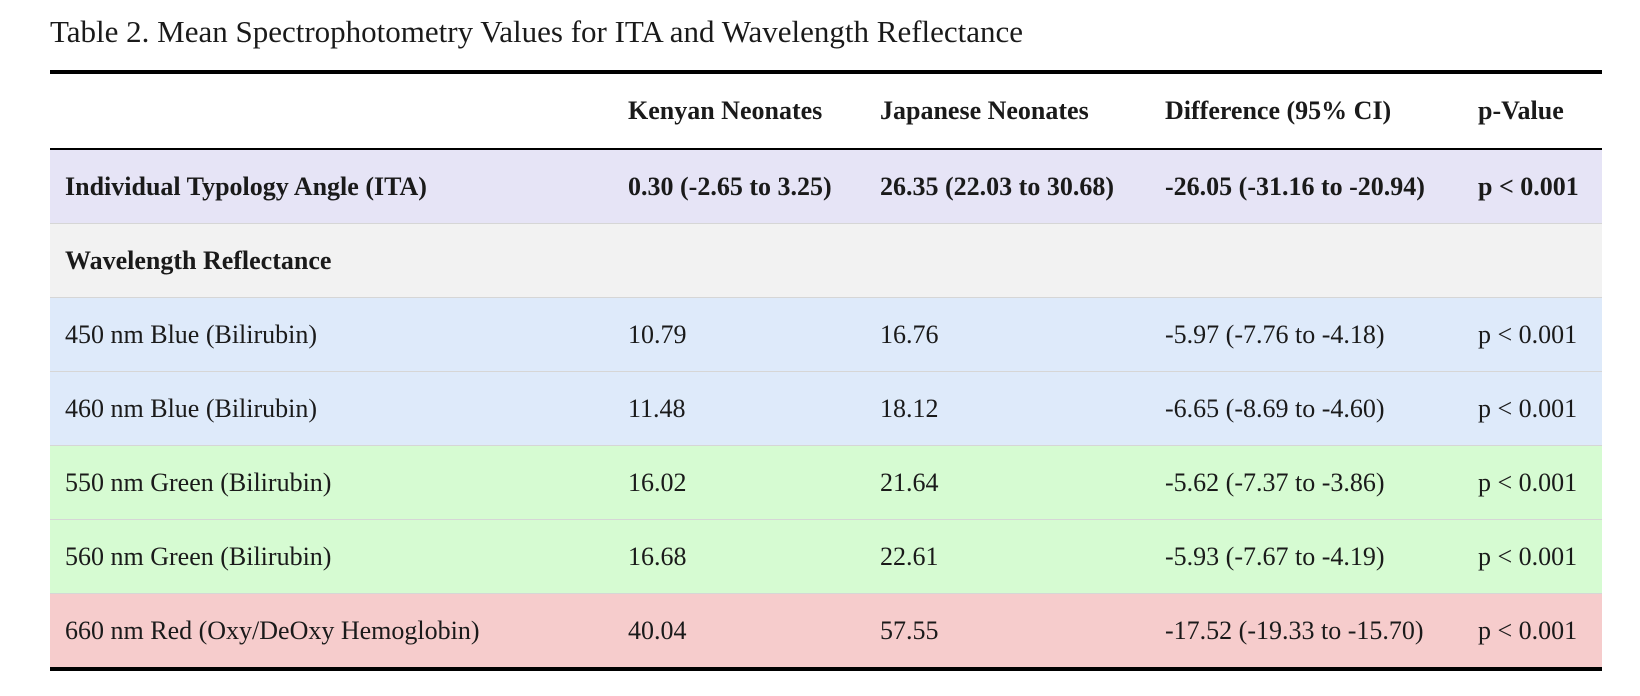 Image resolution: width=1640 pixels, height=696 pixels. Describe the element at coordinates (331, 482) in the screenshot. I see `row-label: 550 nm Green (Bilirubin)` at that location.